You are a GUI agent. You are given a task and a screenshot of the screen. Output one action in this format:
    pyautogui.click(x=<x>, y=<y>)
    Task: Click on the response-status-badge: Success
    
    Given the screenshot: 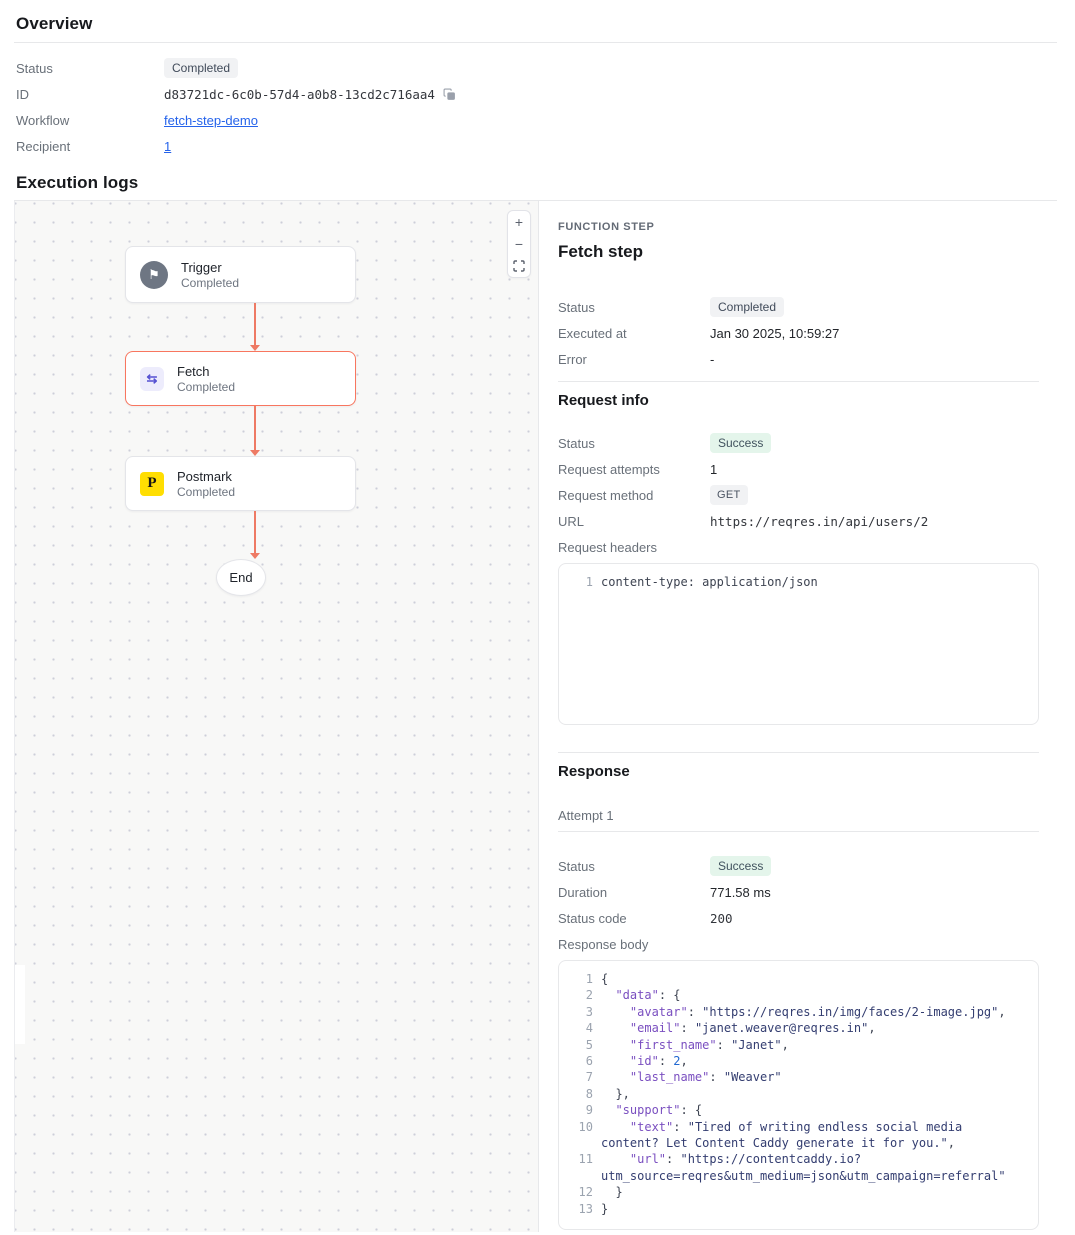 What is the action you would take?
    pyautogui.click(x=741, y=866)
    